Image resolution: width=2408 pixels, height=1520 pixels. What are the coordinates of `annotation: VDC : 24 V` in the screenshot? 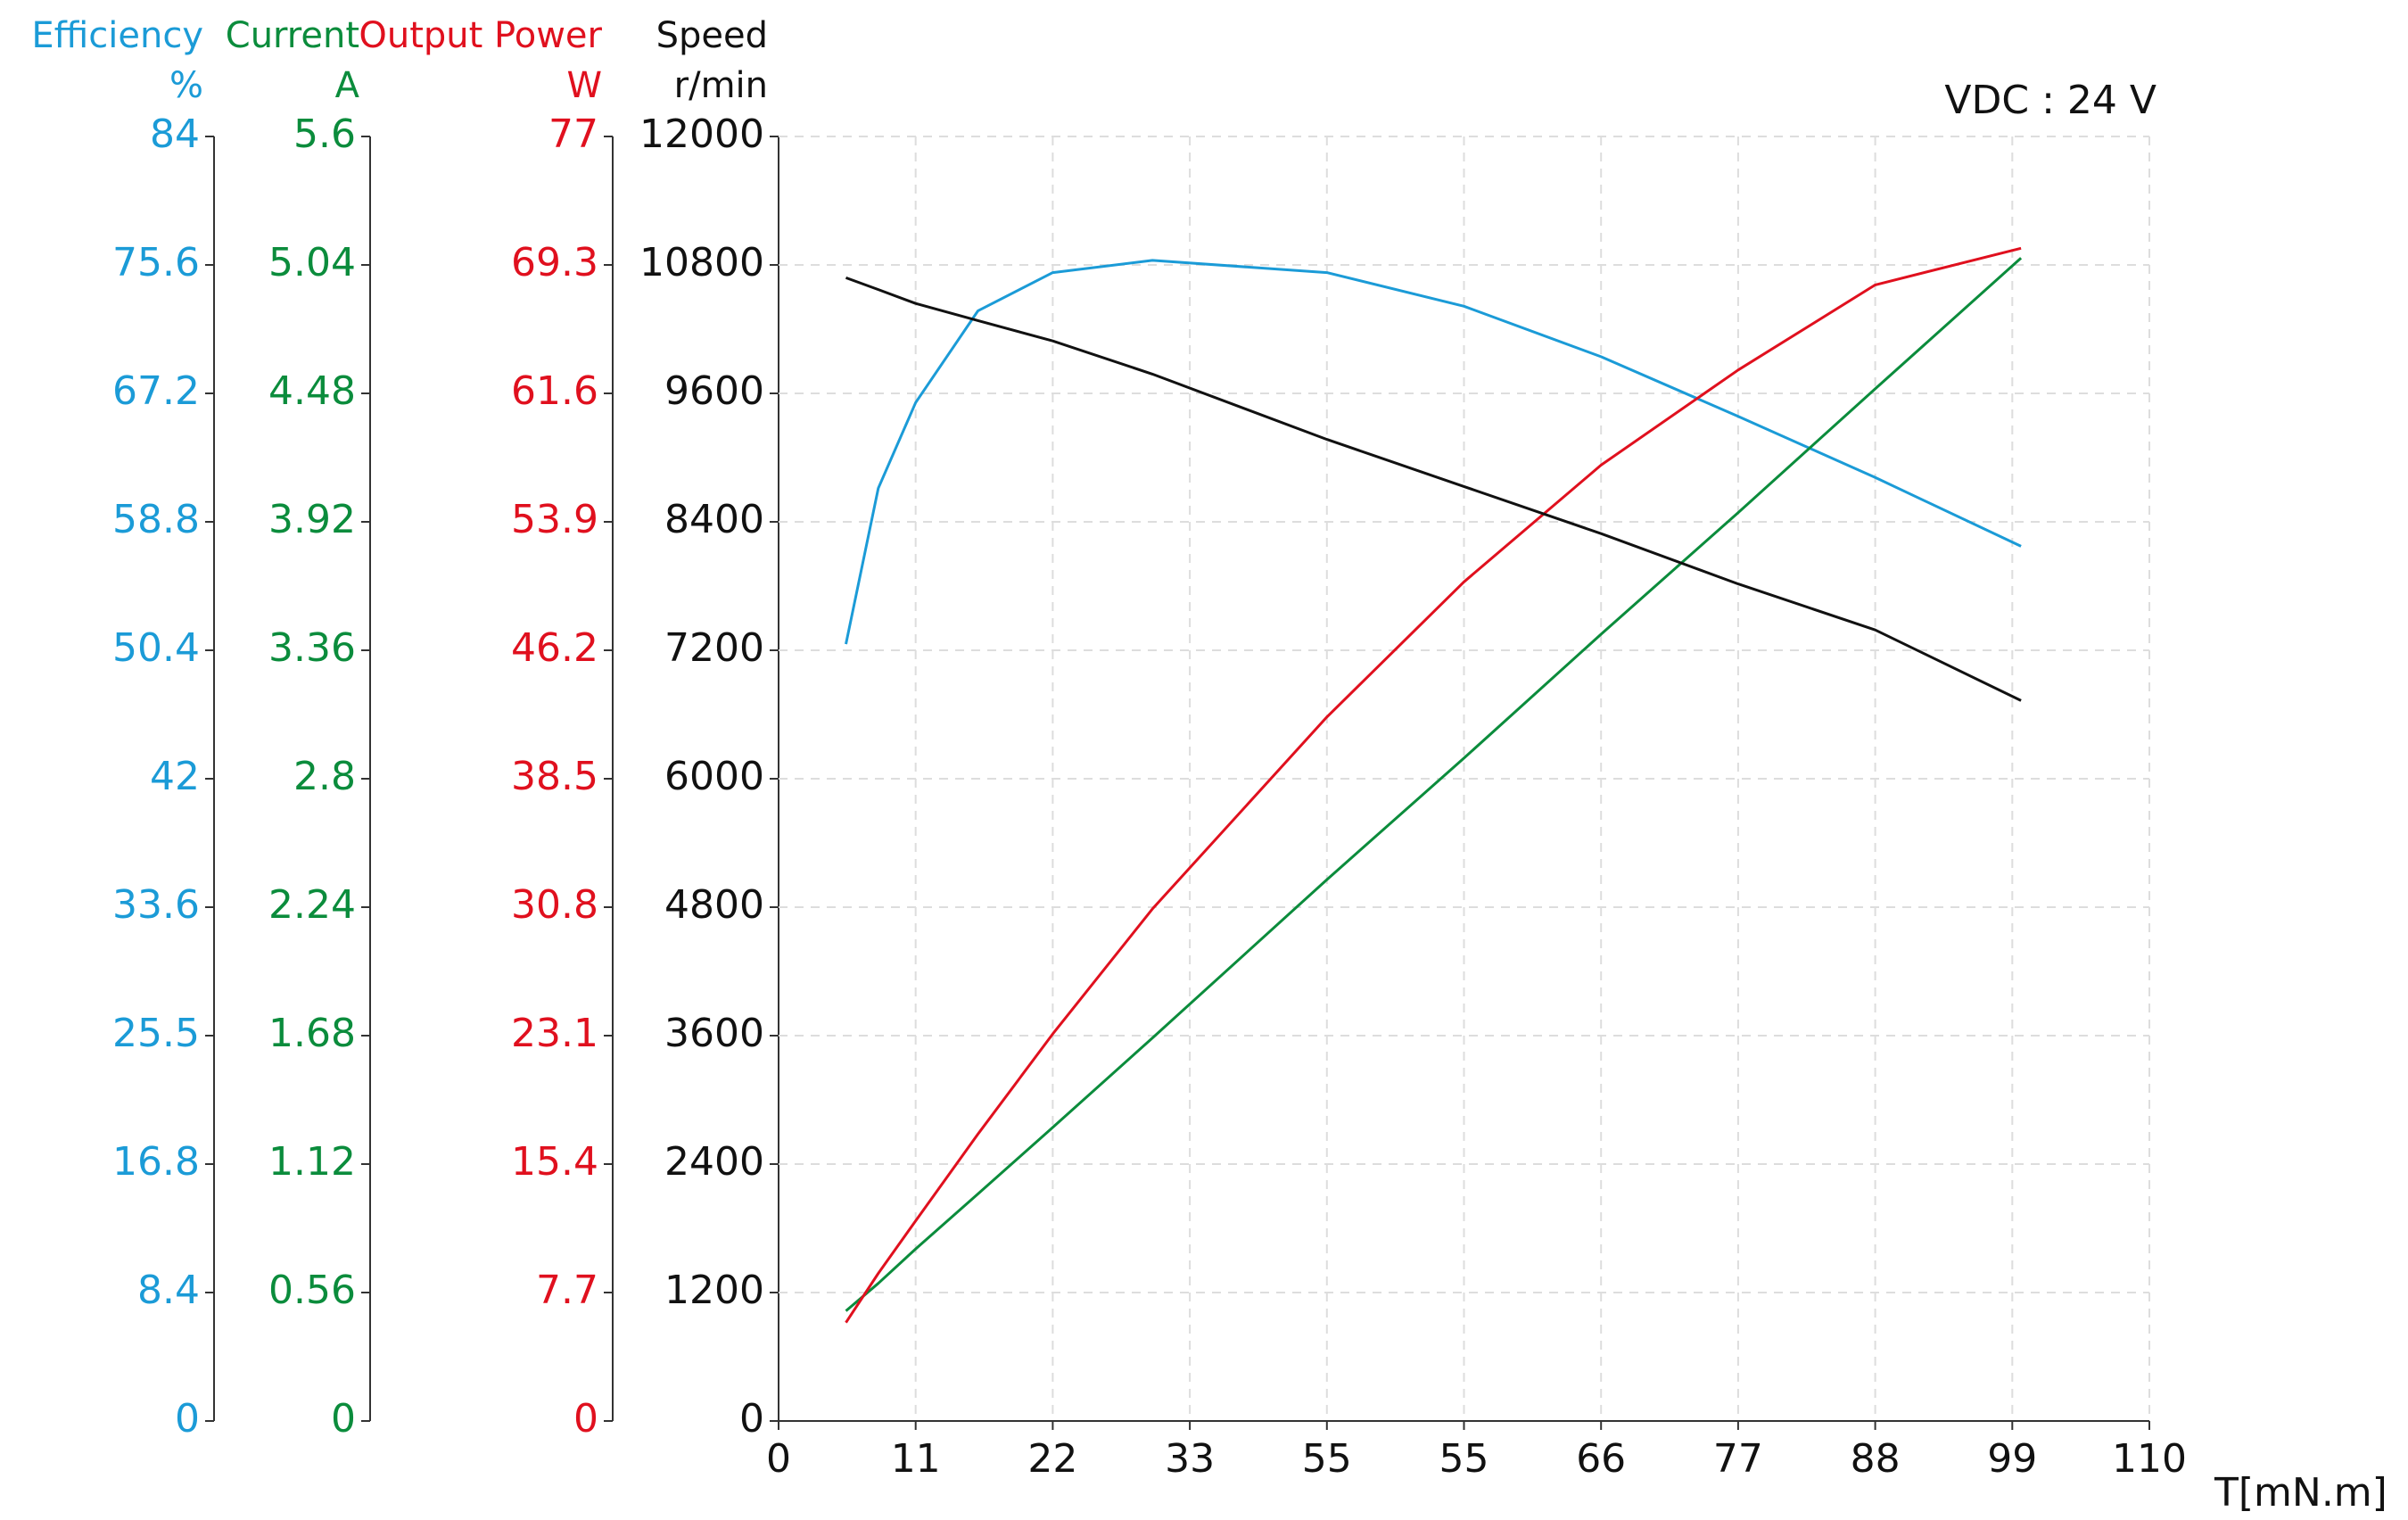 It's located at (2050, 100).